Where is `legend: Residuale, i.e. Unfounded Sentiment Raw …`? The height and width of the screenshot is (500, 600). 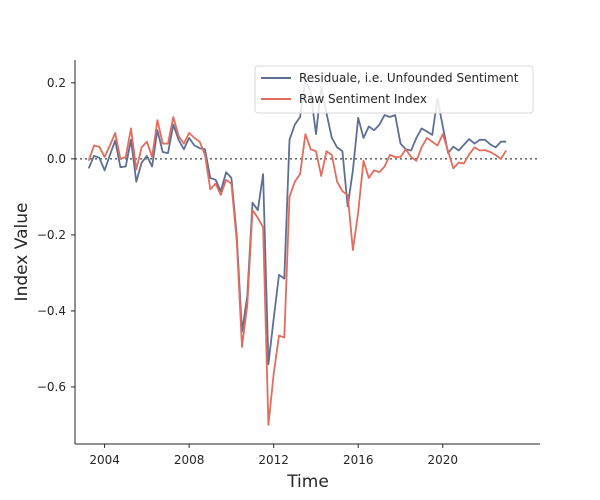
legend: Residuale, i.e. Unfounded Sentiment Raw … is located at coordinates (394, 89).